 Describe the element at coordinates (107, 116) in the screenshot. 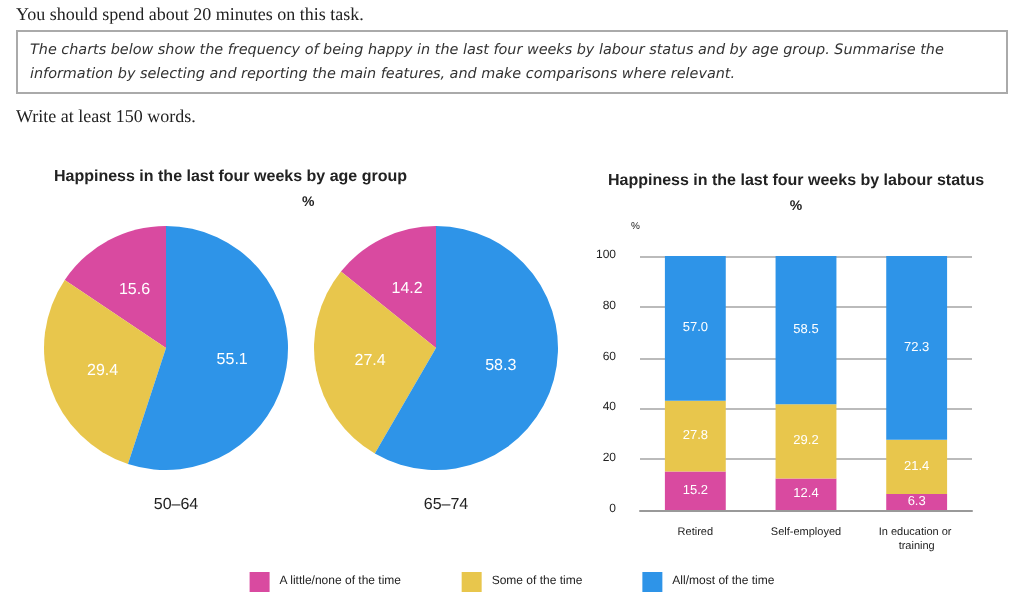

I see `text: Write at least 150 words.` at that location.